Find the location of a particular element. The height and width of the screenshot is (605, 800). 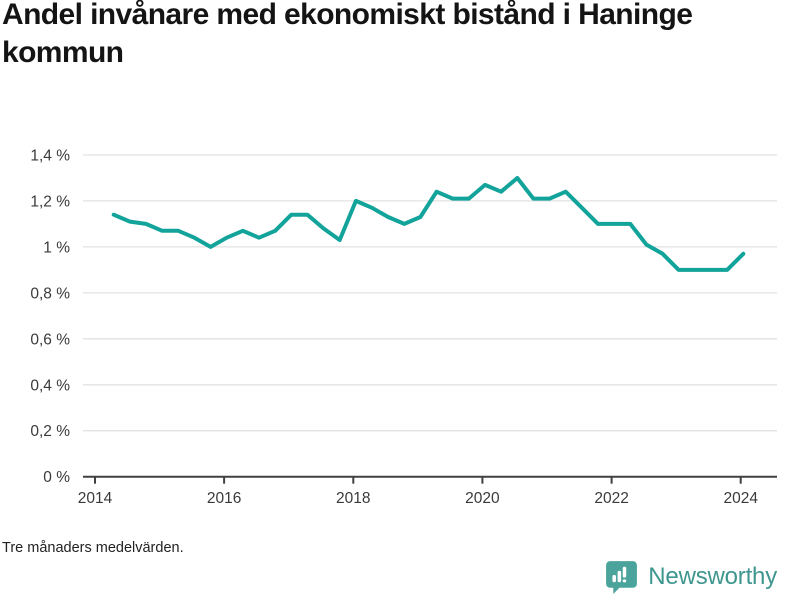

y-axis-tick-label: 0,8 % is located at coordinates (50, 293).